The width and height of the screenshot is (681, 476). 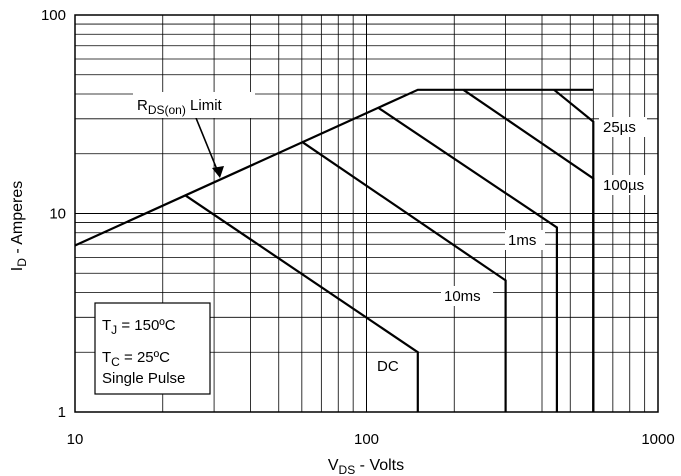 I want to click on y-tick-label: 10, so click(x=57, y=214).